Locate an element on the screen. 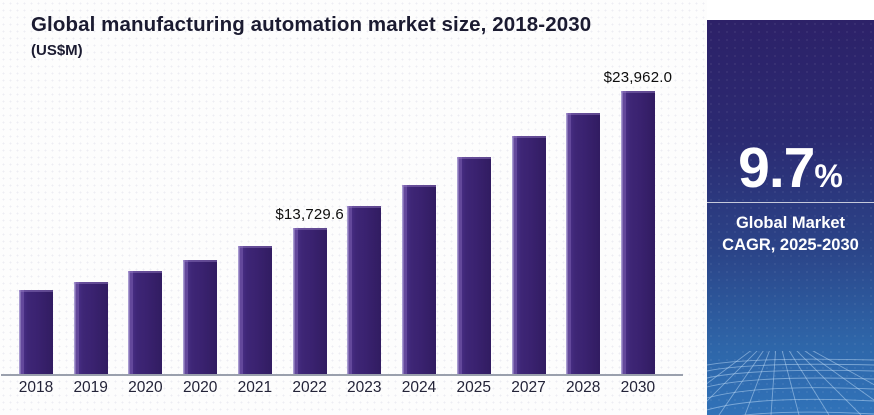 Image resolution: width=874 pixels, height=415 pixels. x-tick-label: 2022 is located at coordinates (309, 387).